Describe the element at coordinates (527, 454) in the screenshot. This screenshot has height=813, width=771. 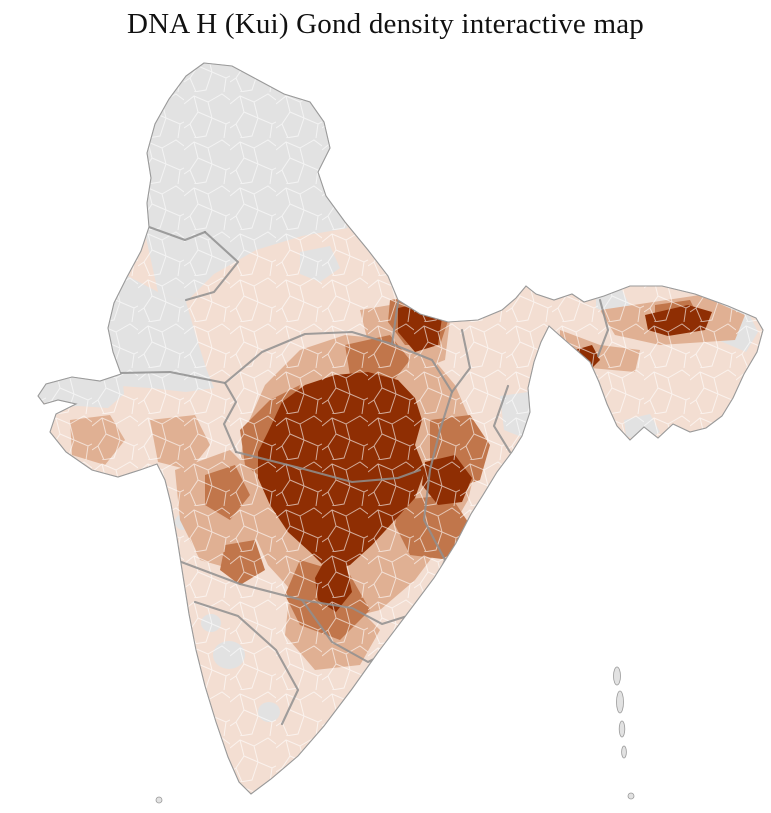
I see `dark-grey-district-spot` at that location.